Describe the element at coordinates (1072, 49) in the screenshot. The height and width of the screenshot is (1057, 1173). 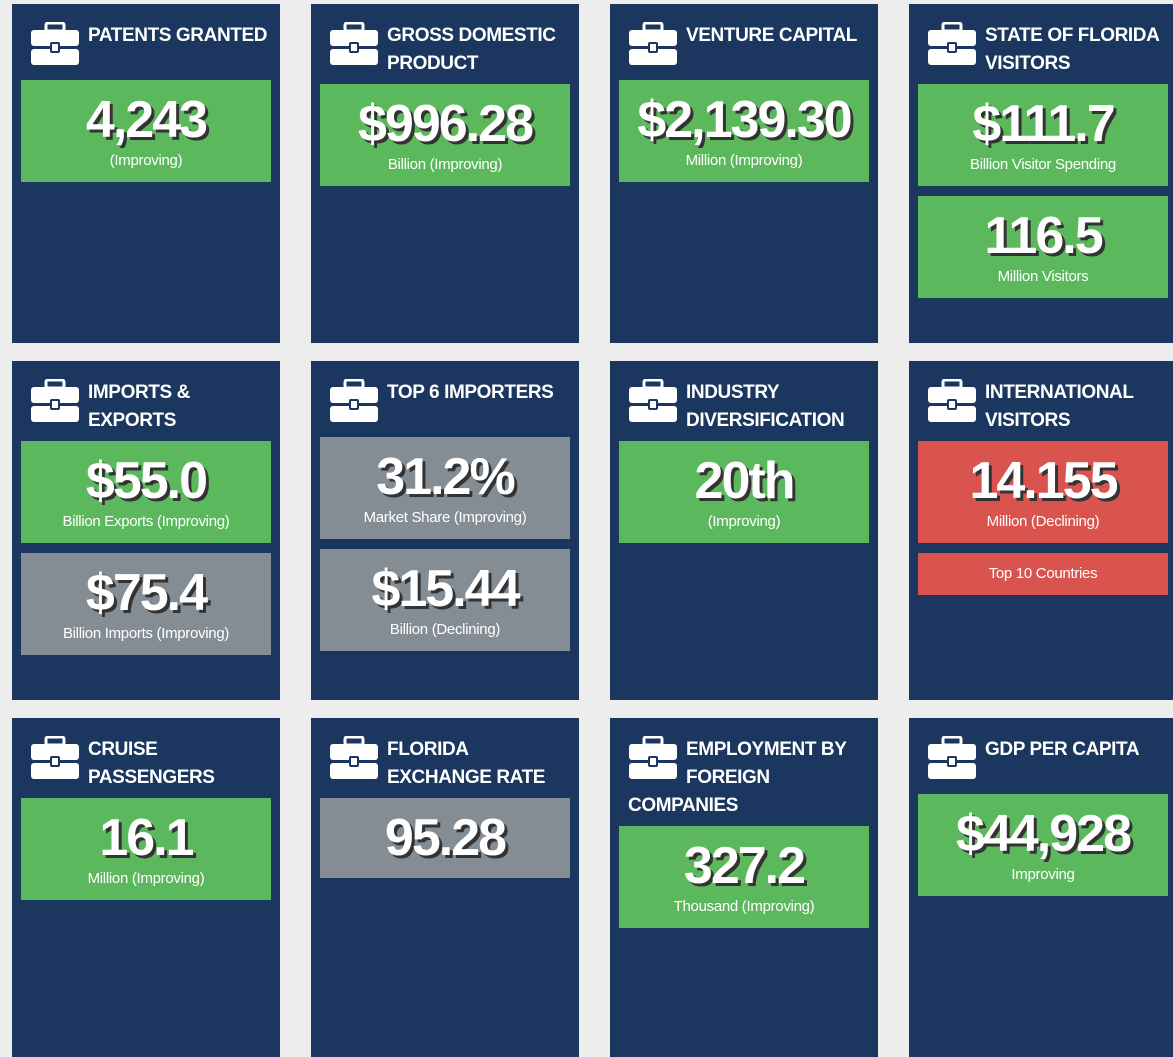
I see `card-title: STATE OF FLORIDA VISITORS` at that location.